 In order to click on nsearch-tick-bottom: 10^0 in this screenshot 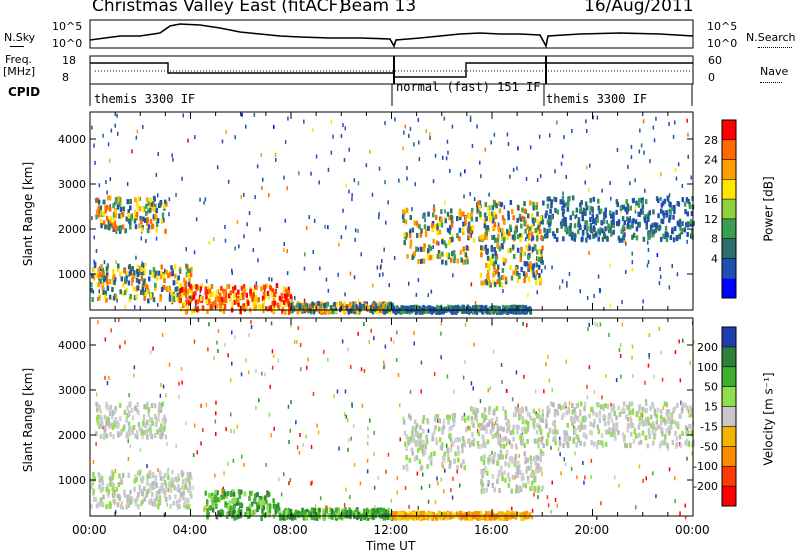, I will do `click(722, 43)`.